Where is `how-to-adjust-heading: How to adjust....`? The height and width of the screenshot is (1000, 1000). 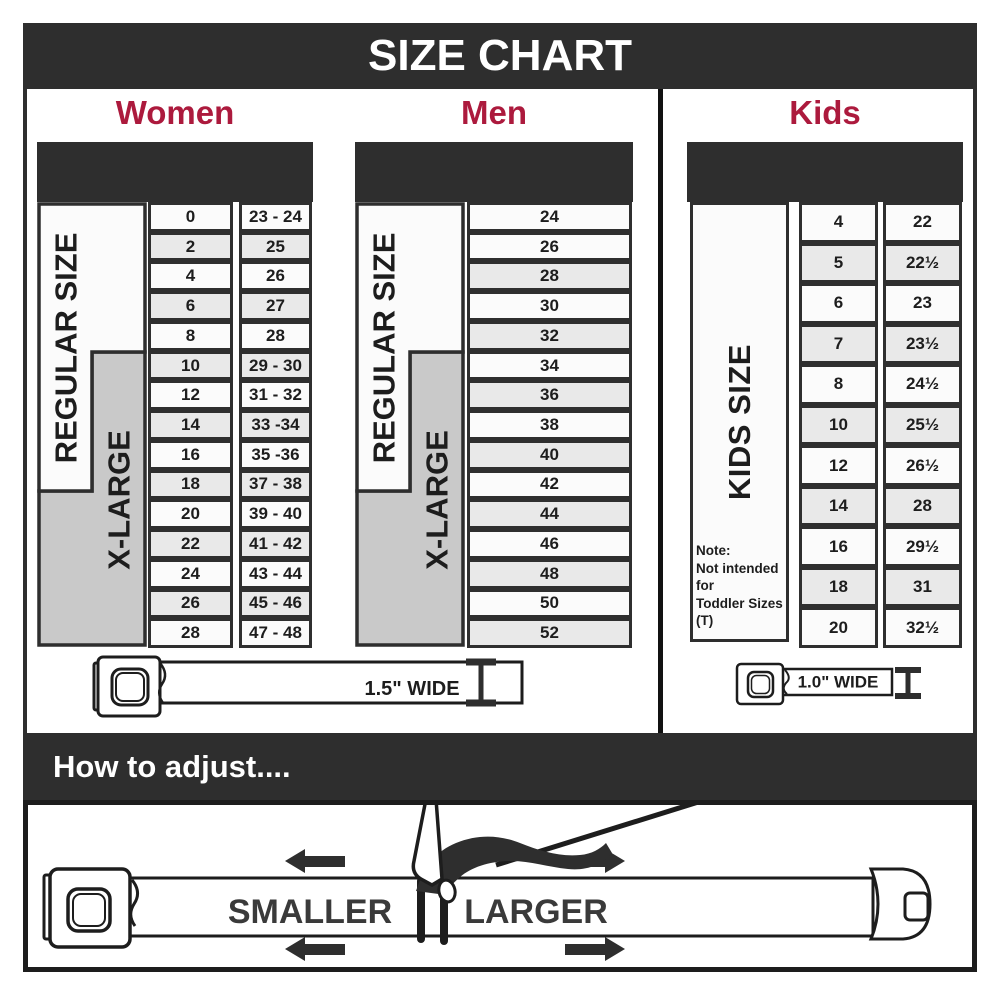 how-to-adjust-heading: How to adjust.... is located at coordinates (500, 766).